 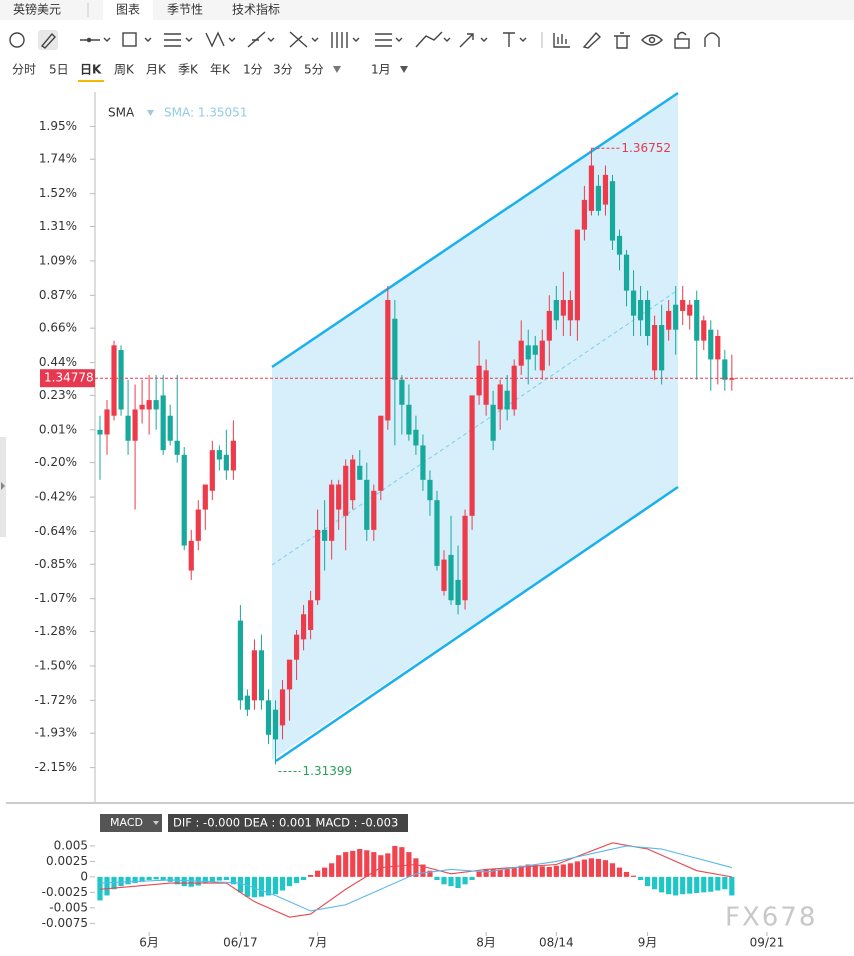 What do you see at coordinates (126, 822) in the screenshot?
I see `macd-name: MACD` at bounding box center [126, 822].